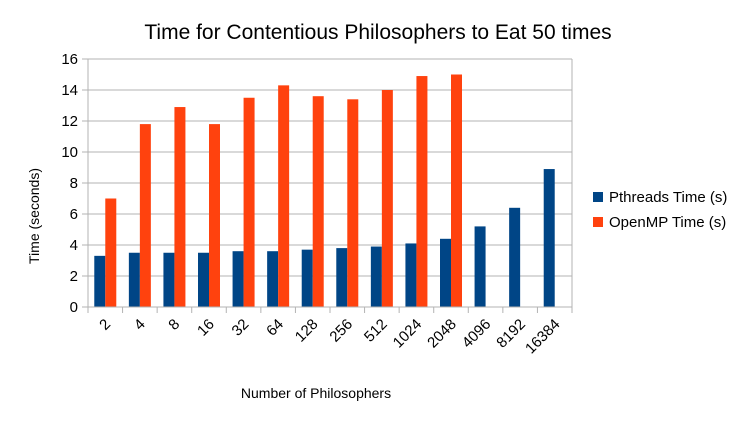 Image resolution: width=756 pixels, height=425 pixels. What do you see at coordinates (74, 307) in the screenshot?
I see `y-tick-label: 0` at bounding box center [74, 307].